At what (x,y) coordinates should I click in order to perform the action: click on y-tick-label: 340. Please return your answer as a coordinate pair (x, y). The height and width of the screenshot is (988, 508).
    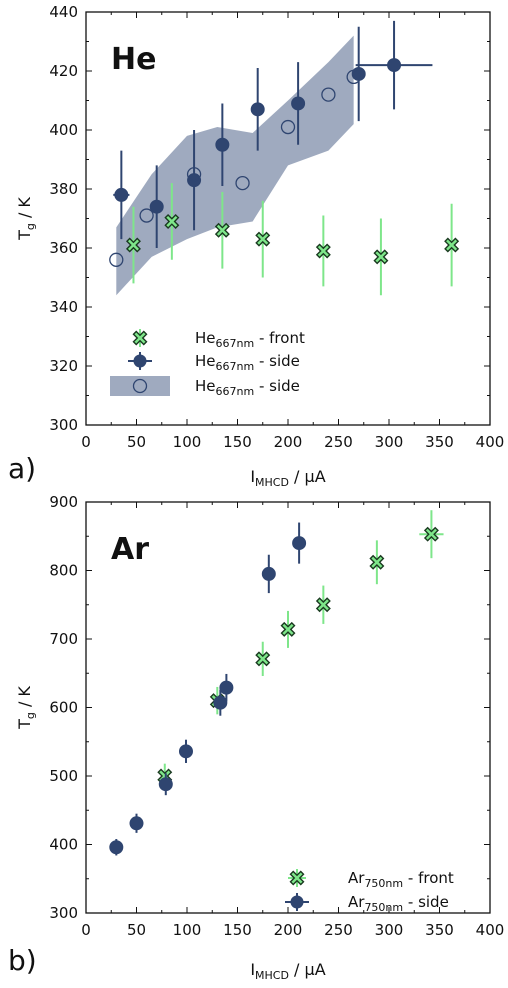
    Looking at the image, I should click on (63, 307).